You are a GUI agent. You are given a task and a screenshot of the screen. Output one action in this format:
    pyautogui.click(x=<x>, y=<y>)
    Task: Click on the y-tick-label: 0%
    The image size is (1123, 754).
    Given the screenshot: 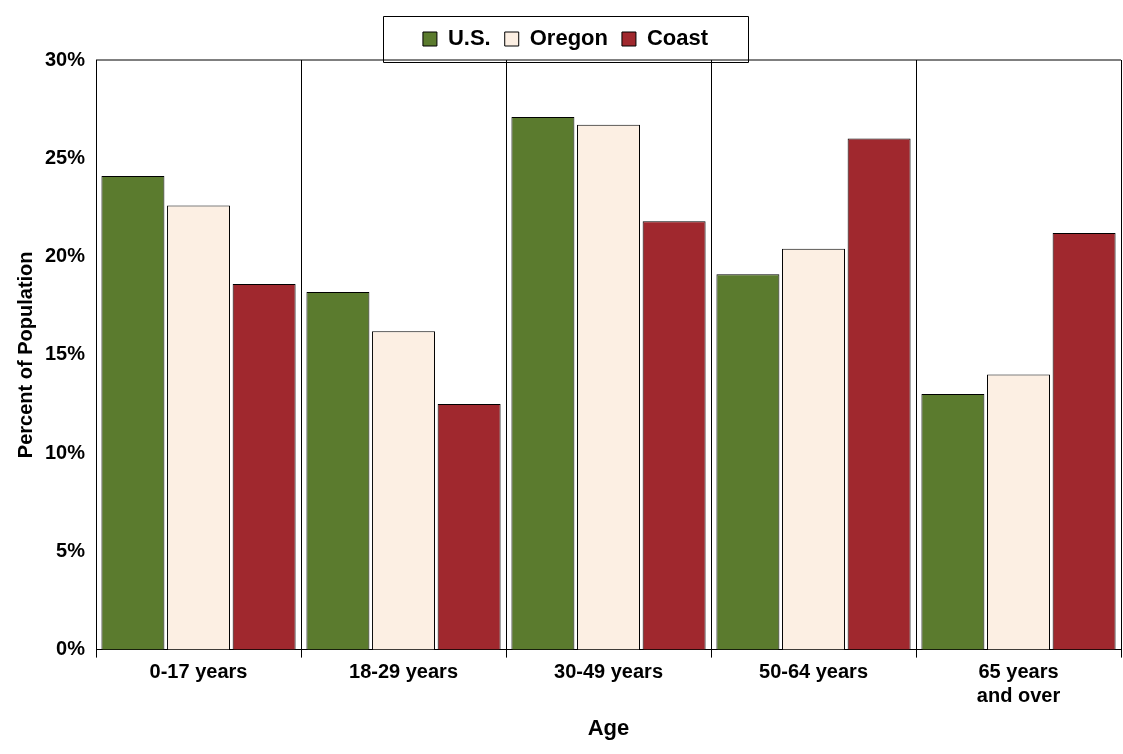 What is the action you would take?
    pyautogui.click(x=71, y=648)
    